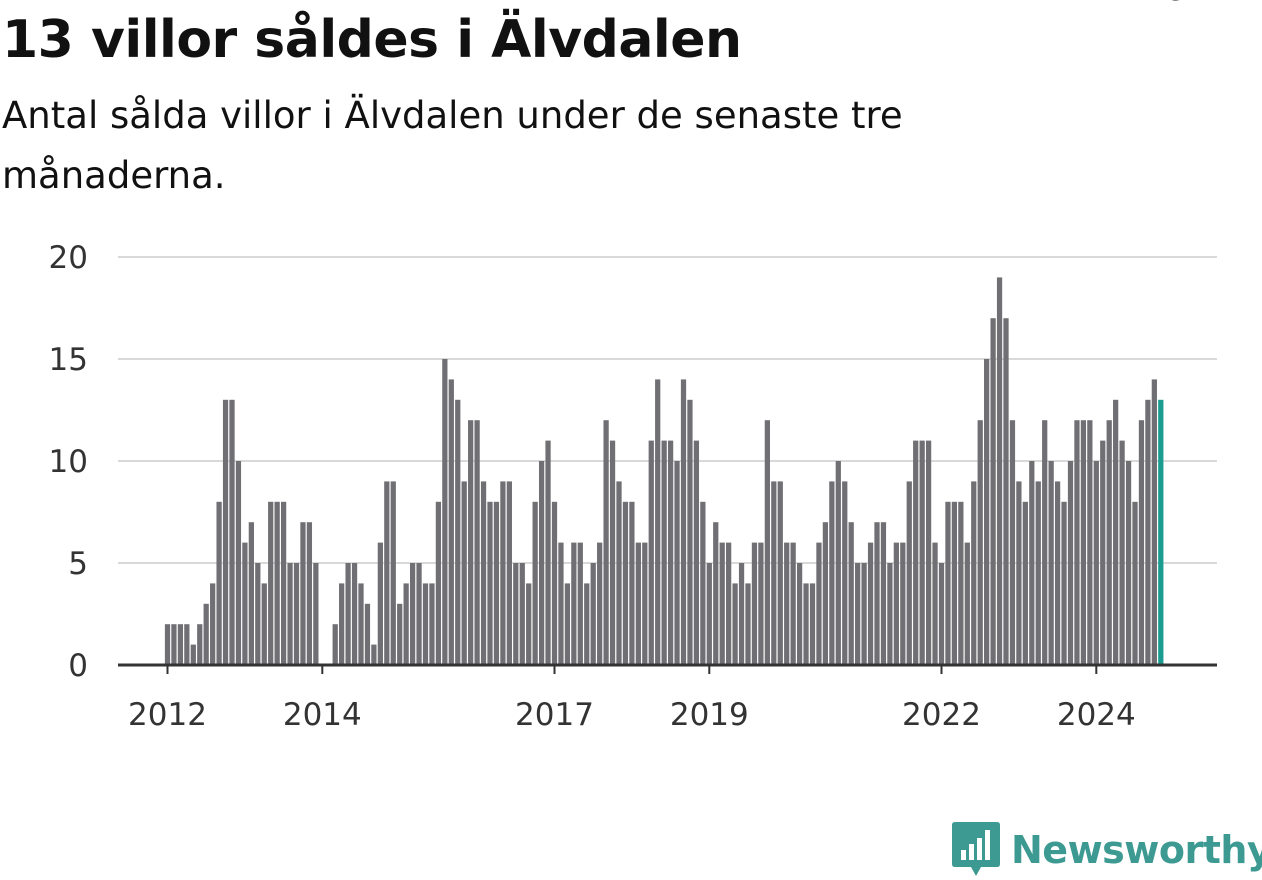  What do you see at coordinates (941, 715) in the screenshot?
I see `x-tick-label: 2022` at bounding box center [941, 715].